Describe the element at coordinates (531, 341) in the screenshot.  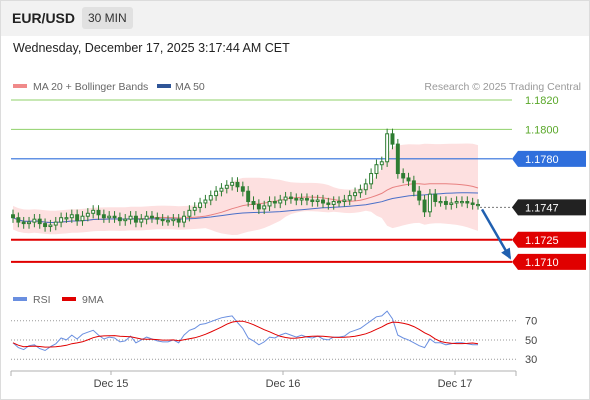
I see `rsi-tick-label: 50` at that location.